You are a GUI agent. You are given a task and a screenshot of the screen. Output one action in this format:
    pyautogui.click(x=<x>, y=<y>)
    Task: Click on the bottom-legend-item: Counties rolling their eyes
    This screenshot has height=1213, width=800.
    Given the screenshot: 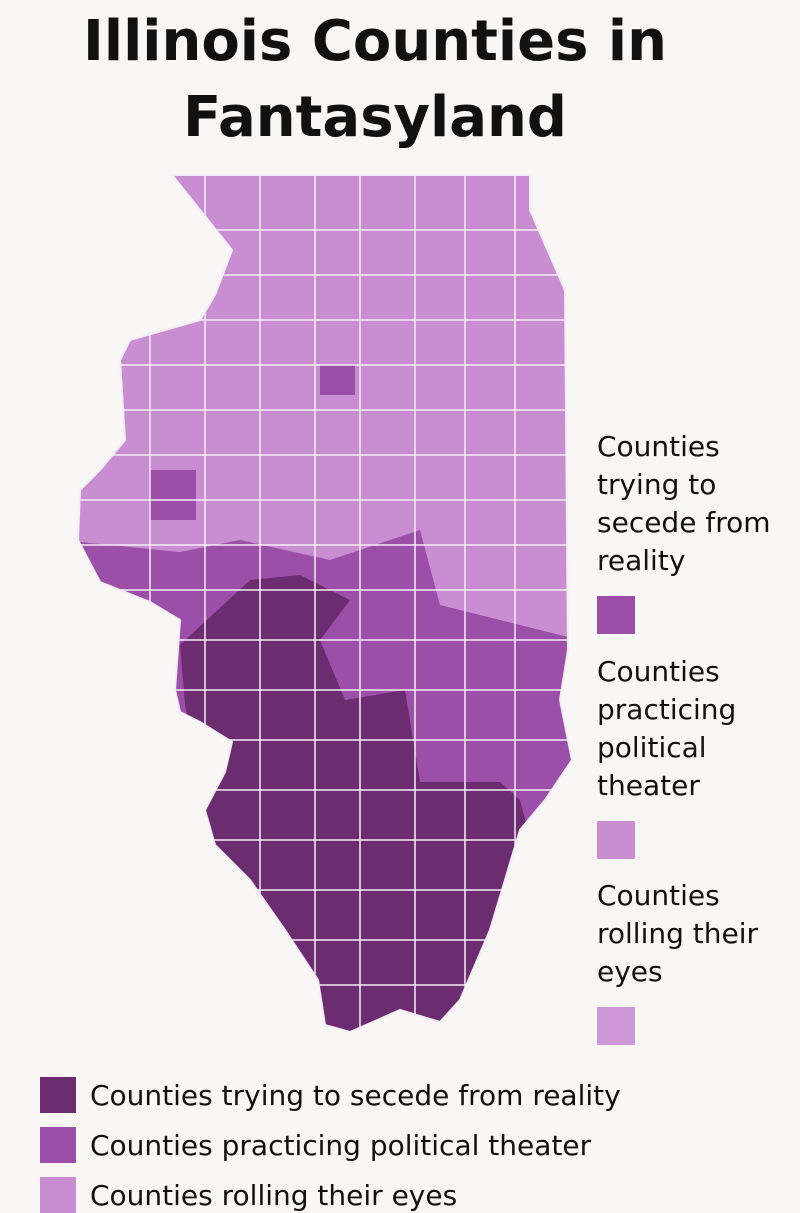 What is the action you would take?
    pyautogui.click(x=248, y=1195)
    